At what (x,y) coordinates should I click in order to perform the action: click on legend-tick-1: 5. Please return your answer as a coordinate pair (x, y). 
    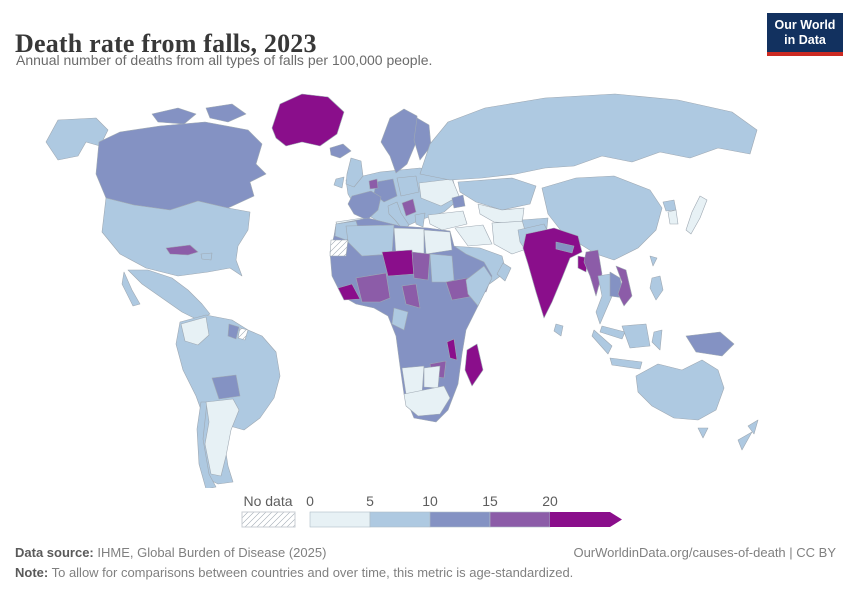
    Looking at the image, I should click on (370, 501).